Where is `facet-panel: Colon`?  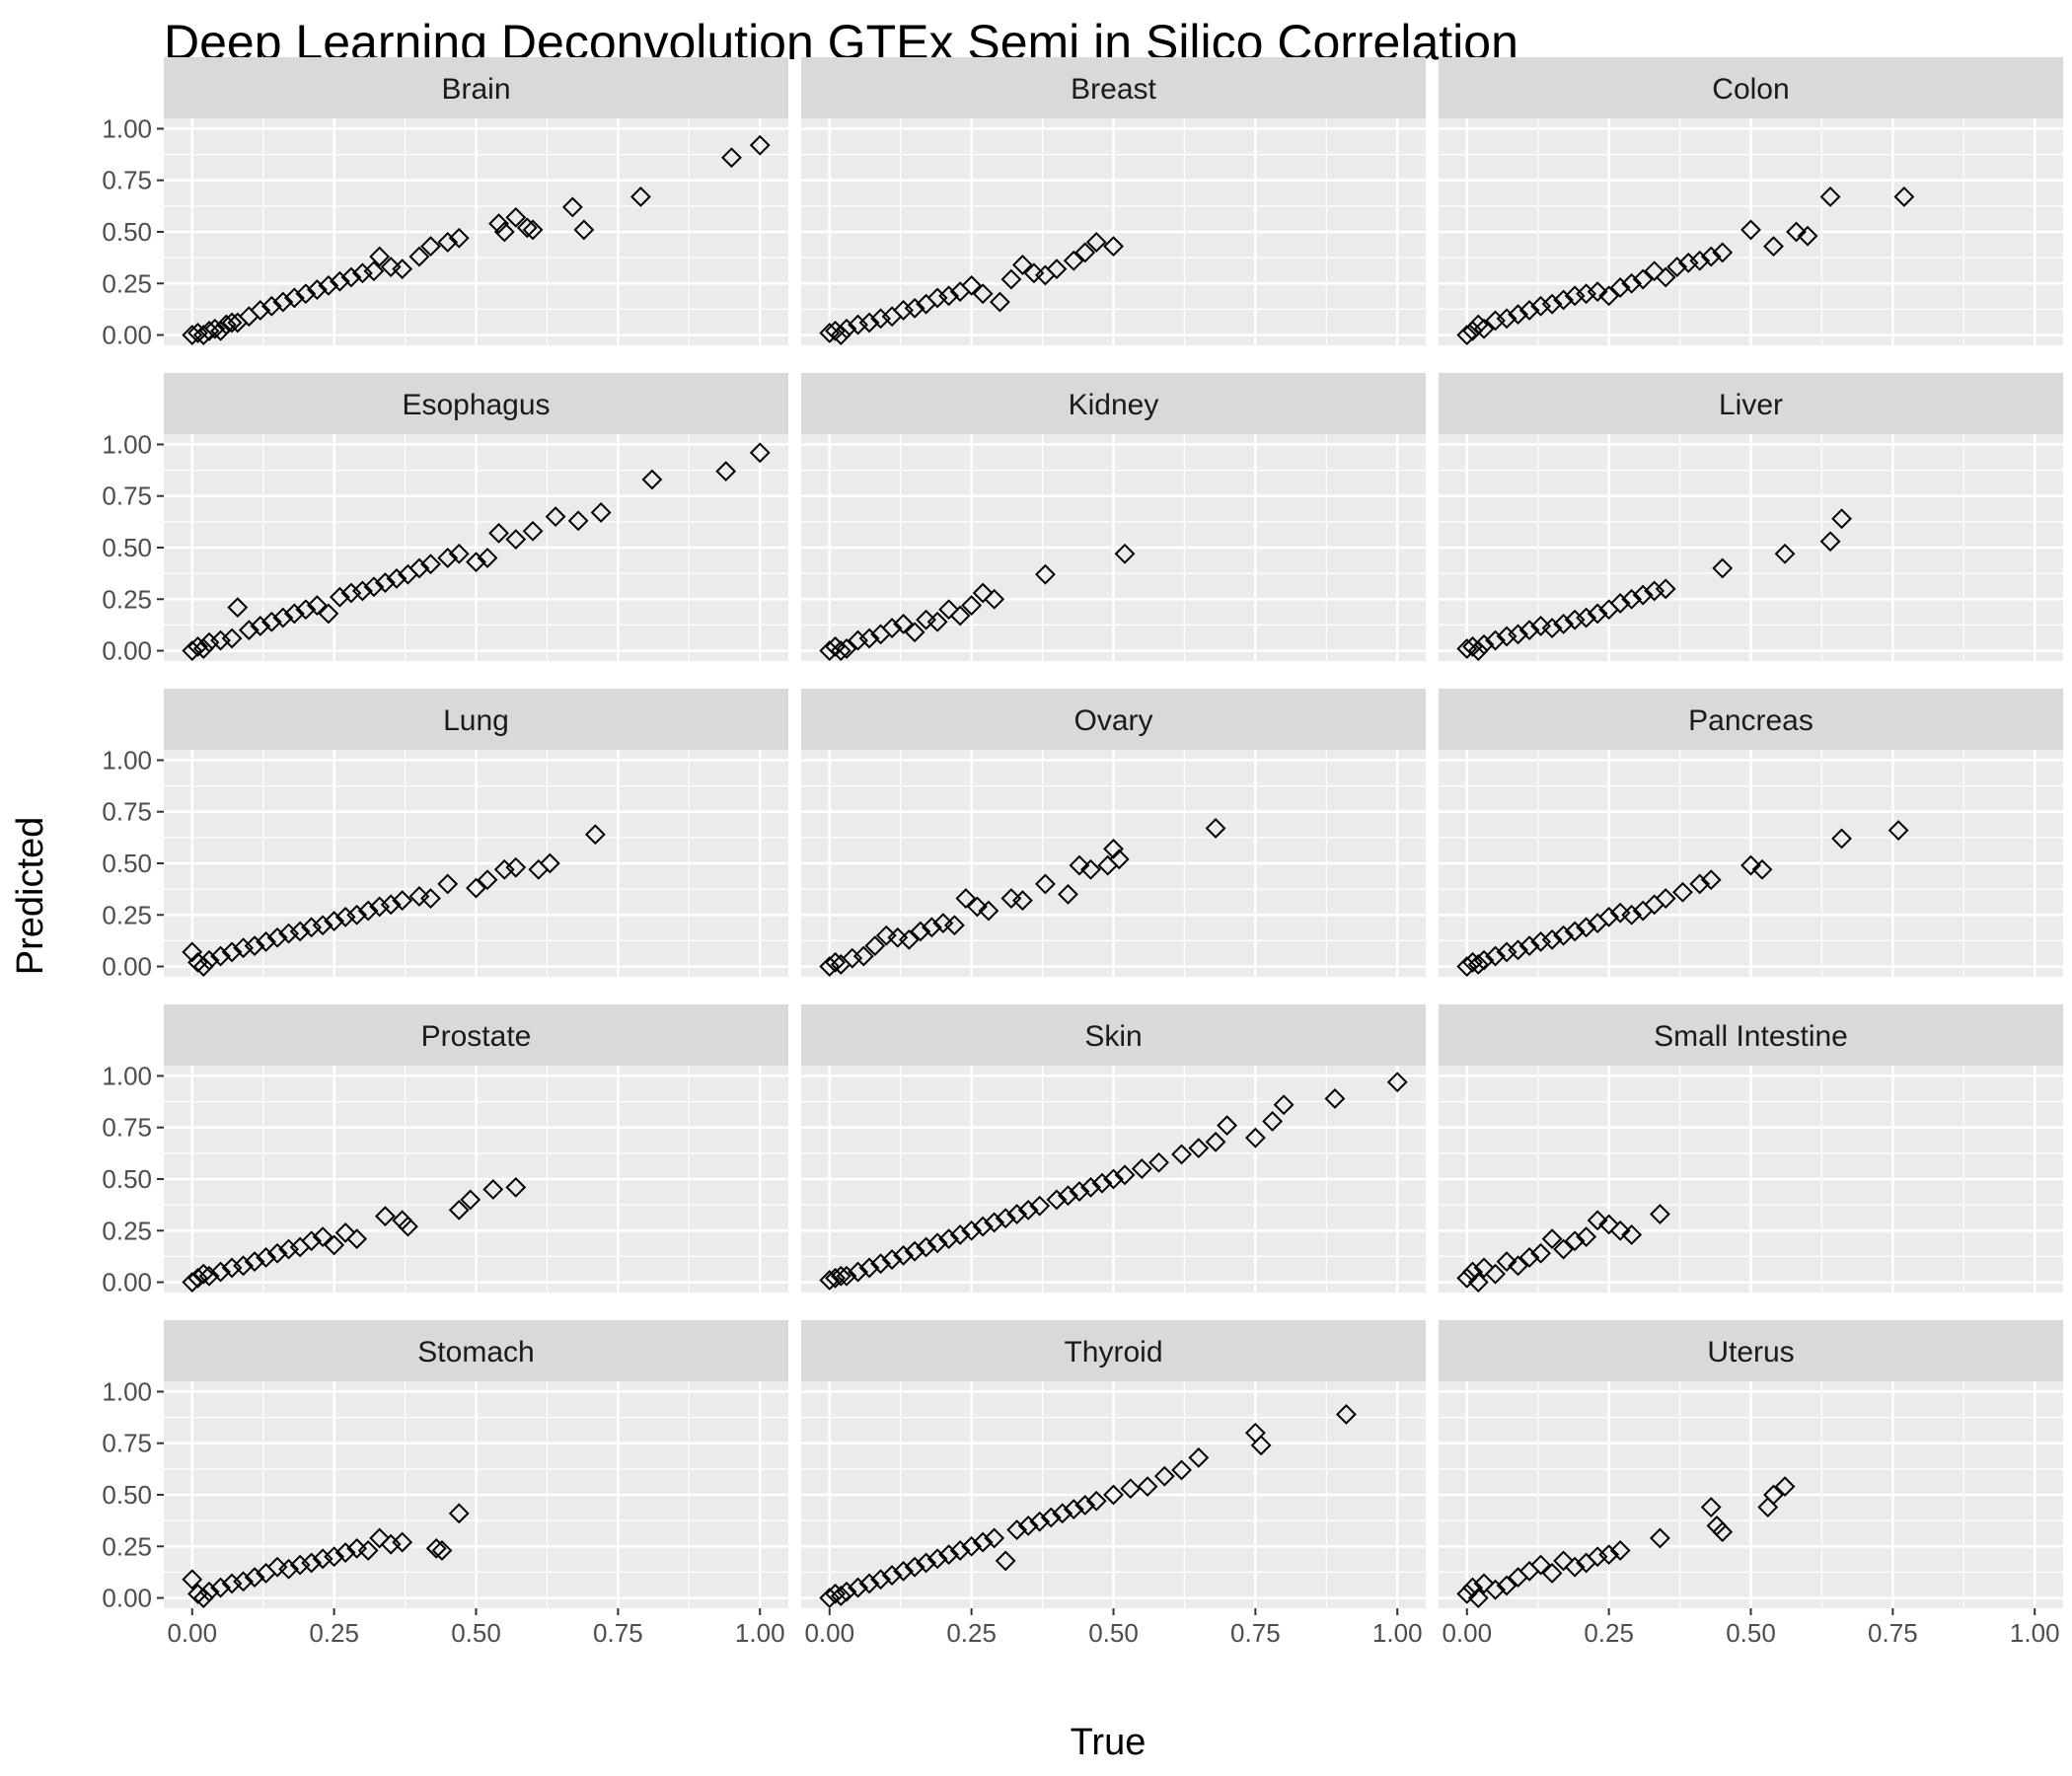
facet-panel: Colon is located at coordinates (1751, 201).